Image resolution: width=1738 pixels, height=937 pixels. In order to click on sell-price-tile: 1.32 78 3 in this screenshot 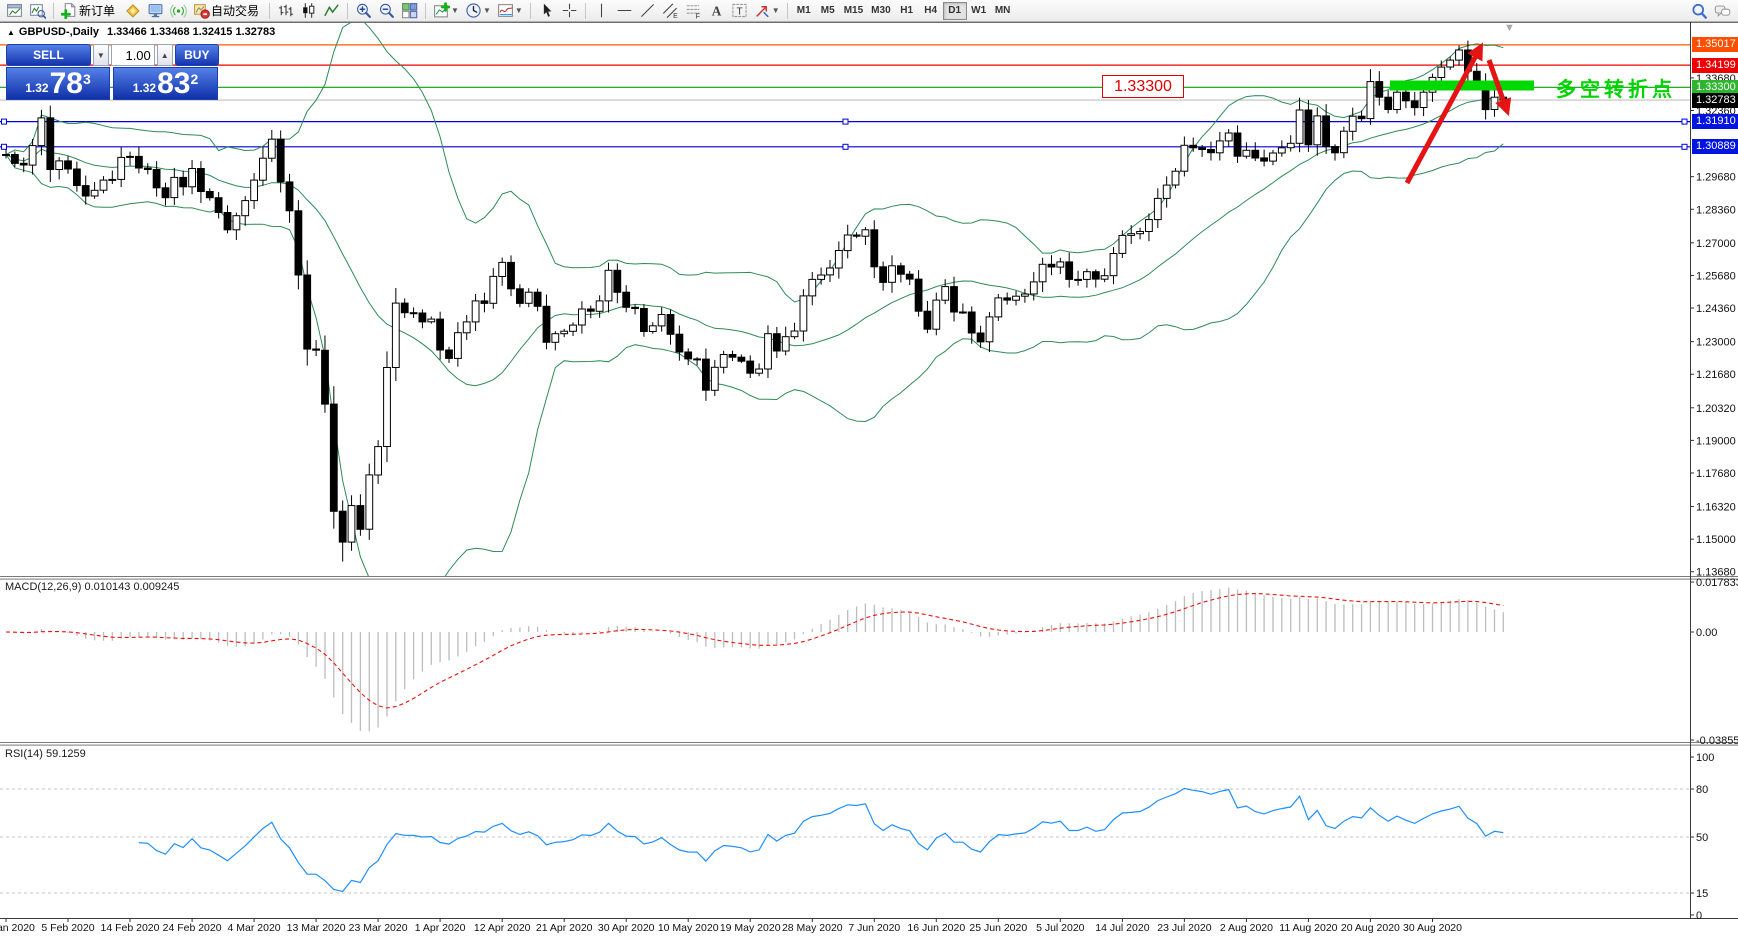, I will do `click(58, 83)`.